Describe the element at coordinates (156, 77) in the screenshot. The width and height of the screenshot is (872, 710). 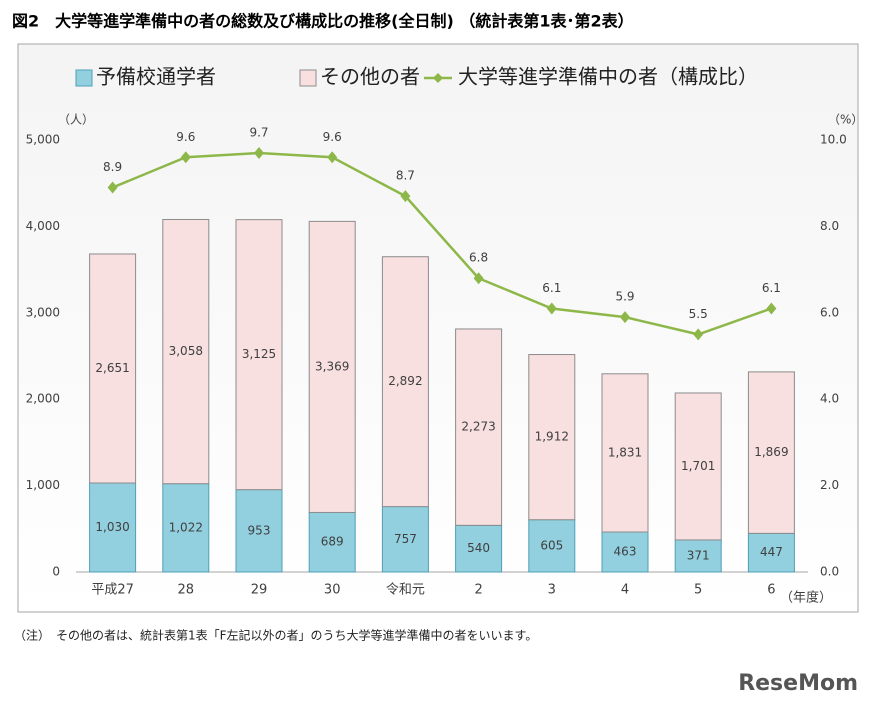
I see `legend-label: 予備校通学者` at that location.